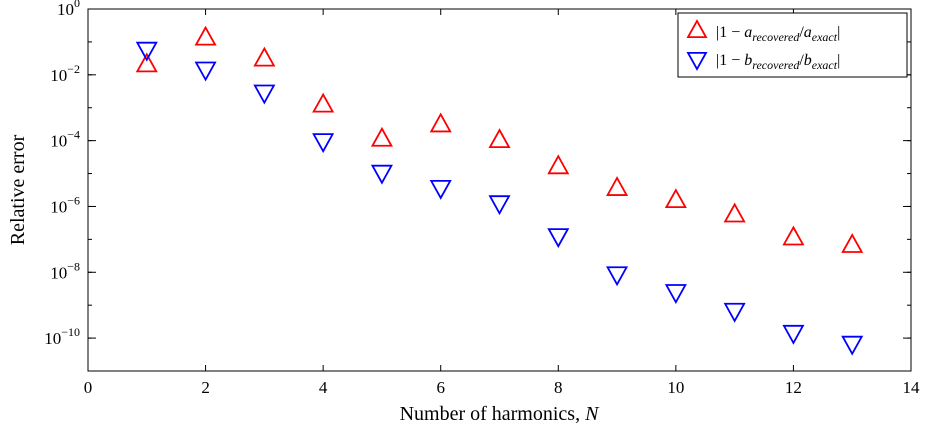  What do you see at coordinates (88, 387) in the screenshot?
I see `x-tick-label: 0` at bounding box center [88, 387].